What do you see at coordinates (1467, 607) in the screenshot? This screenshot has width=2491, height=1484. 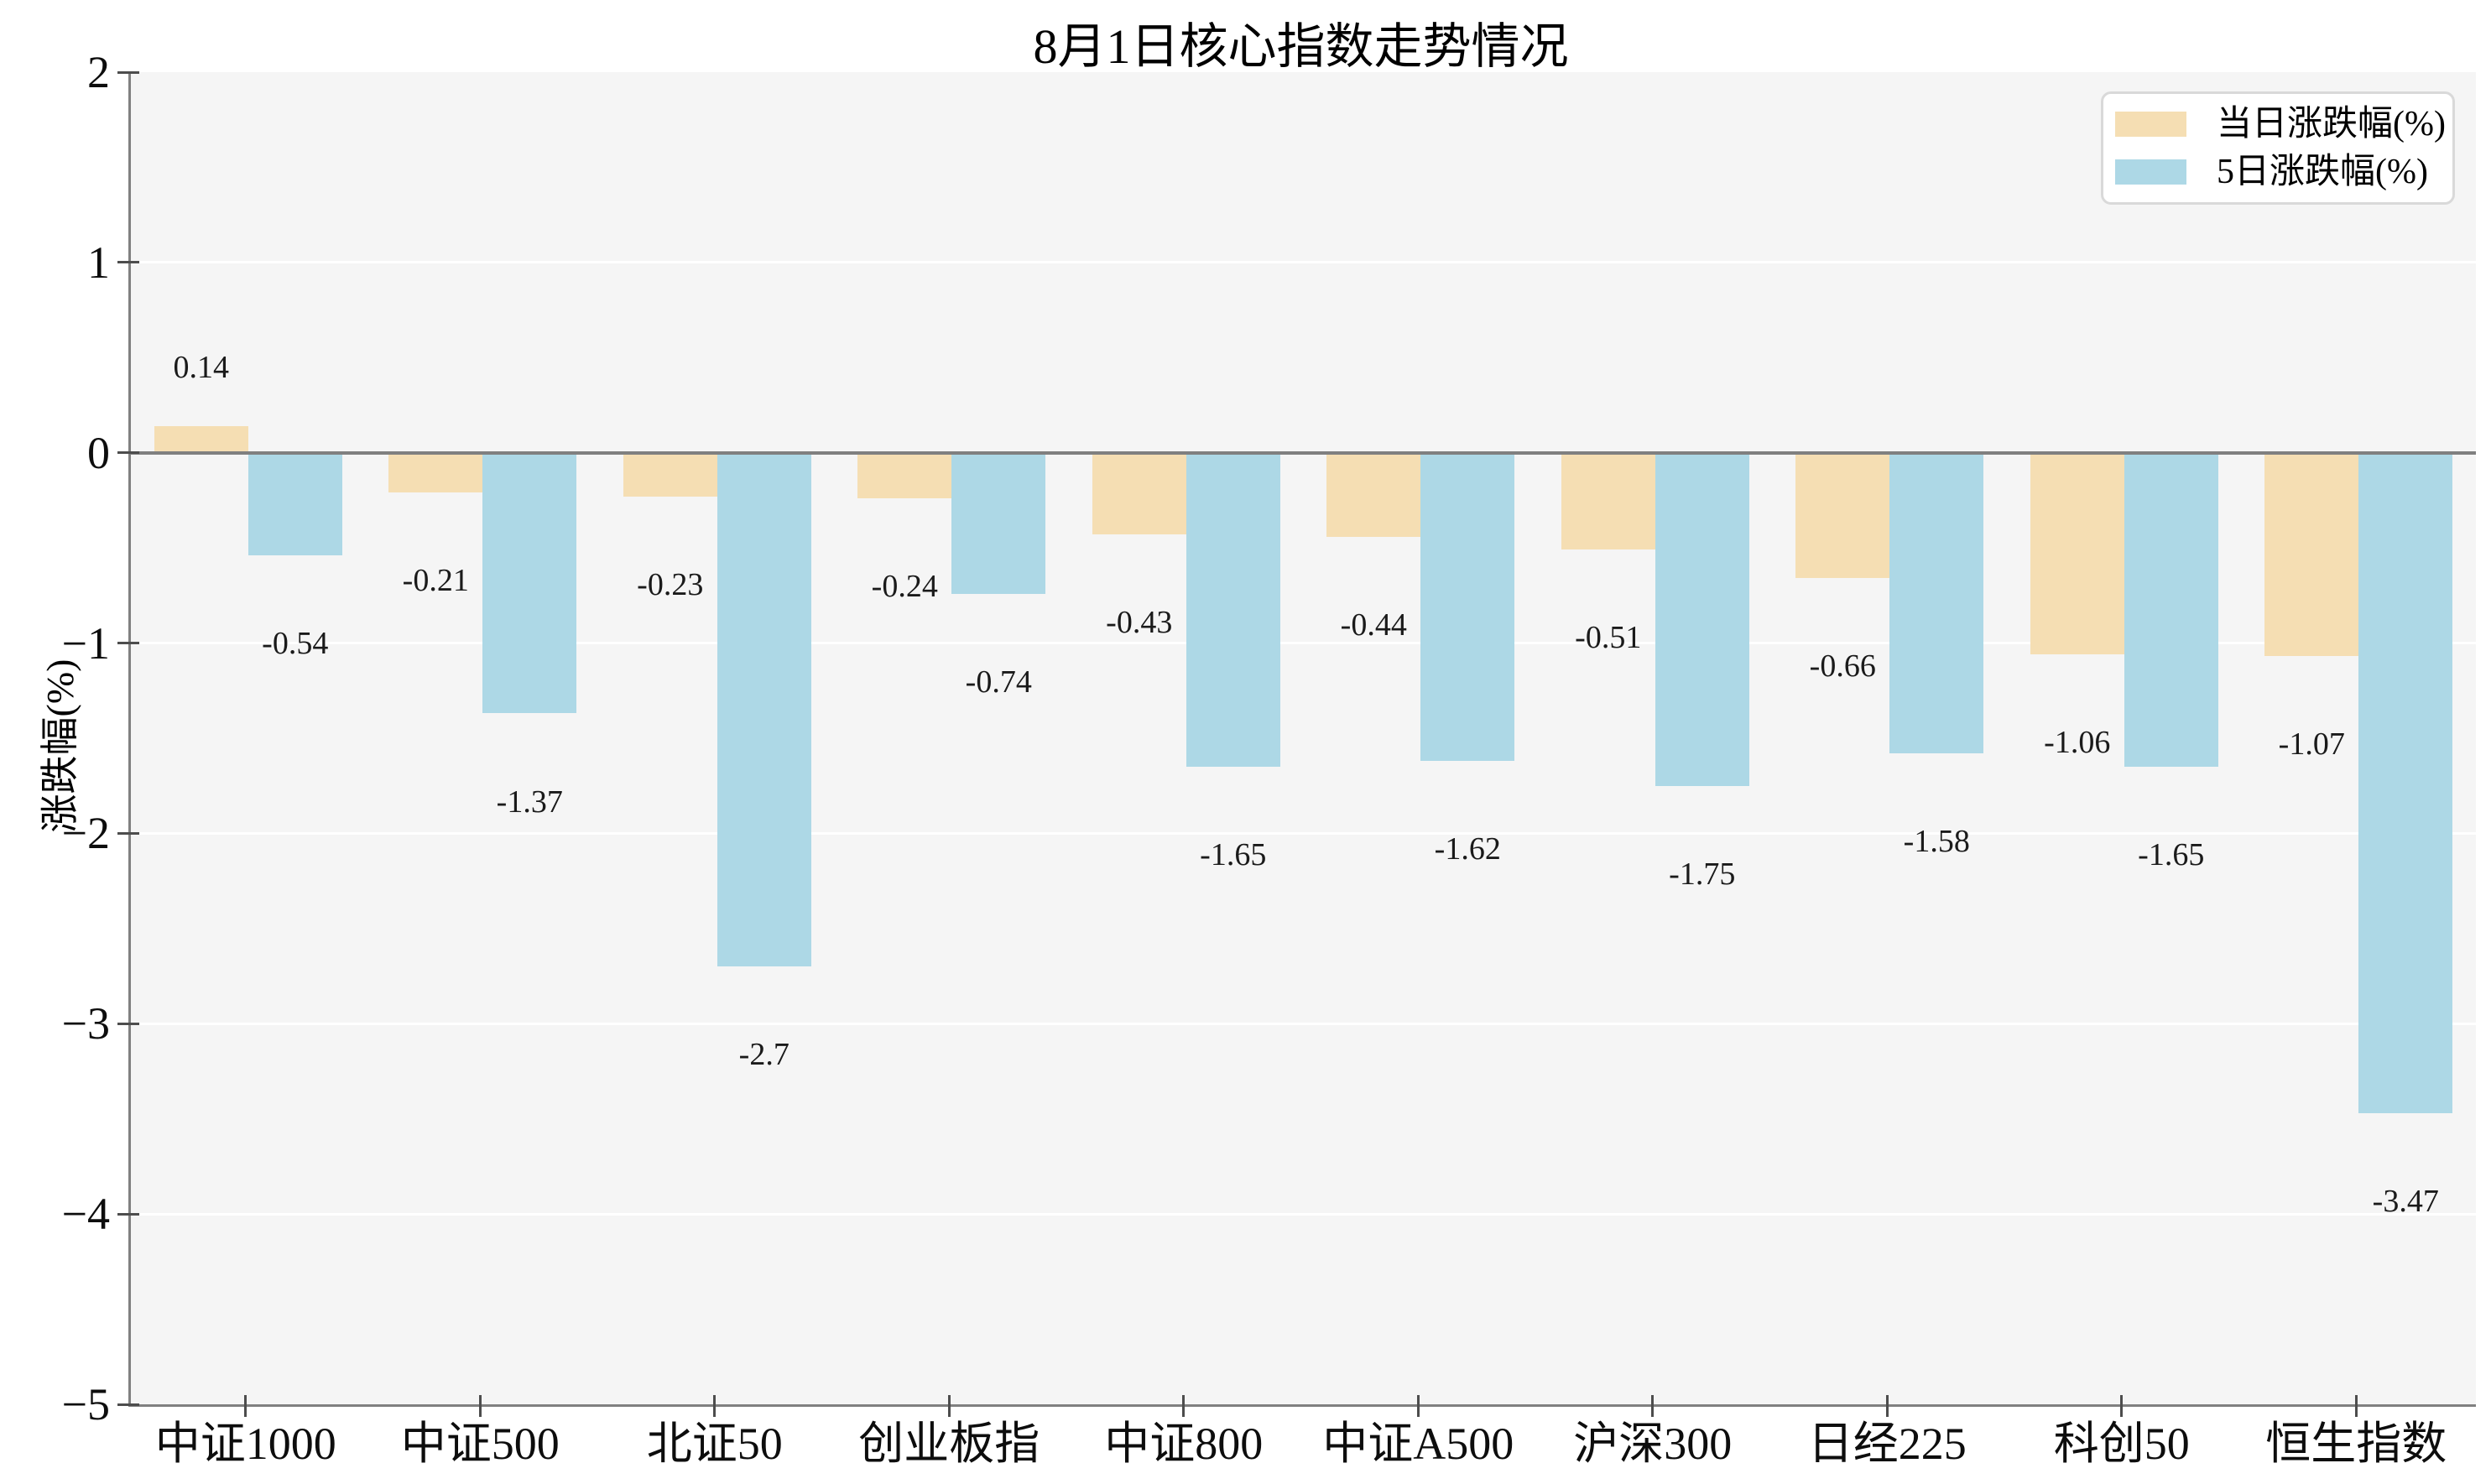 I see `bar-5日涨跌幅(%)-中证A500` at bounding box center [1467, 607].